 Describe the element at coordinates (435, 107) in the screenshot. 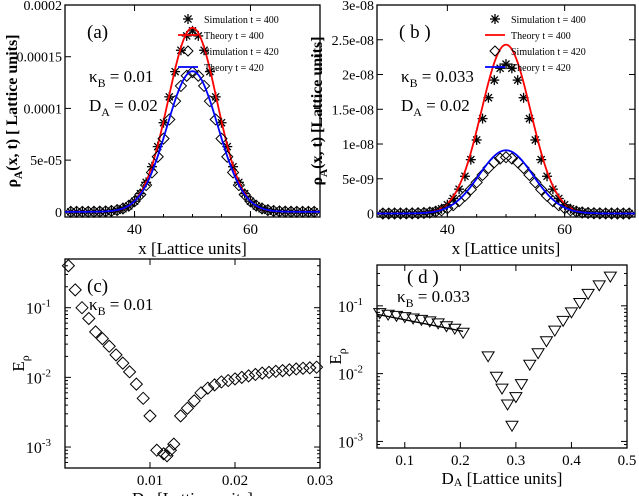

I see `annotation: DA = 0.02` at that location.